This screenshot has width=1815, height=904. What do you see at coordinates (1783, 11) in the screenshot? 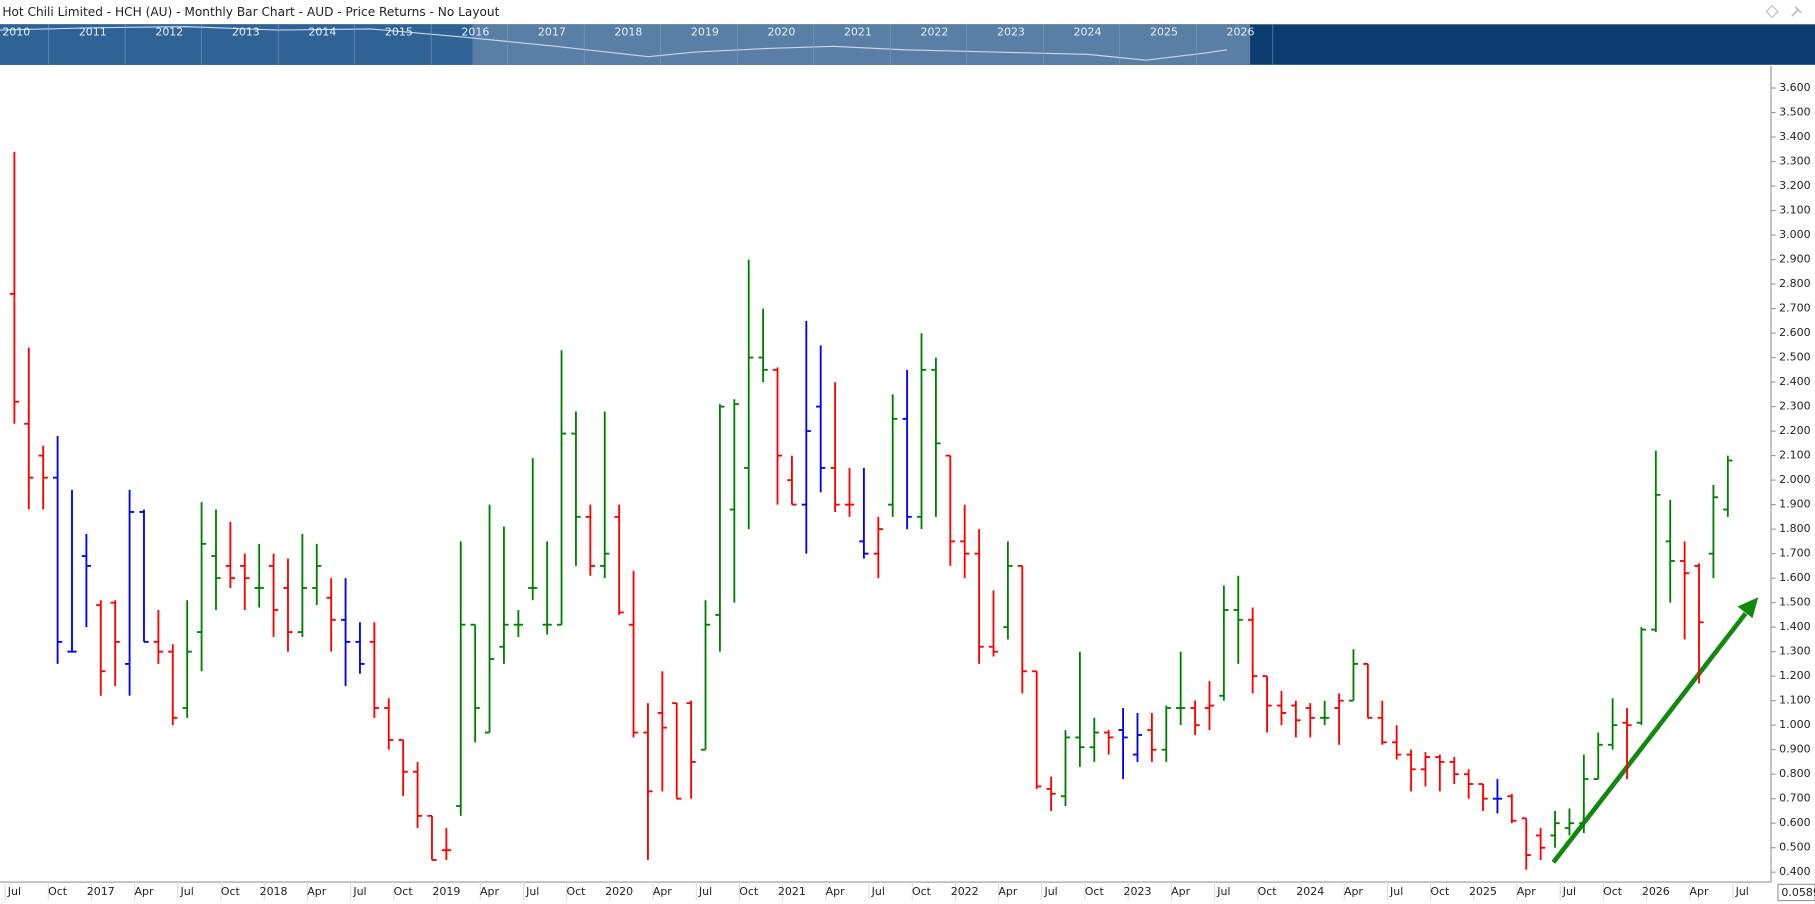
I see `toolbar-icons` at bounding box center [1783, 11].